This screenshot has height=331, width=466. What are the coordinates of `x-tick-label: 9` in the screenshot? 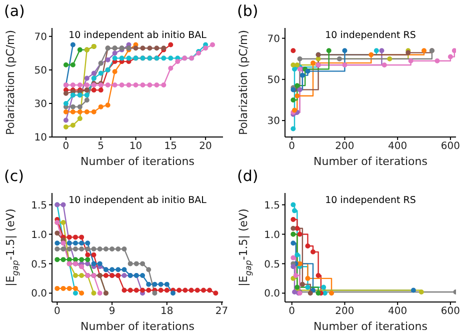 It's located at (112, 312).